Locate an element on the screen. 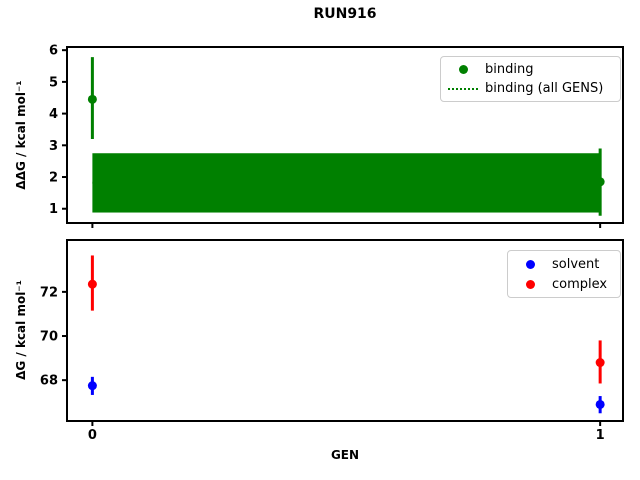  x-tick-label: 1 is located at coordinates (600, 435).